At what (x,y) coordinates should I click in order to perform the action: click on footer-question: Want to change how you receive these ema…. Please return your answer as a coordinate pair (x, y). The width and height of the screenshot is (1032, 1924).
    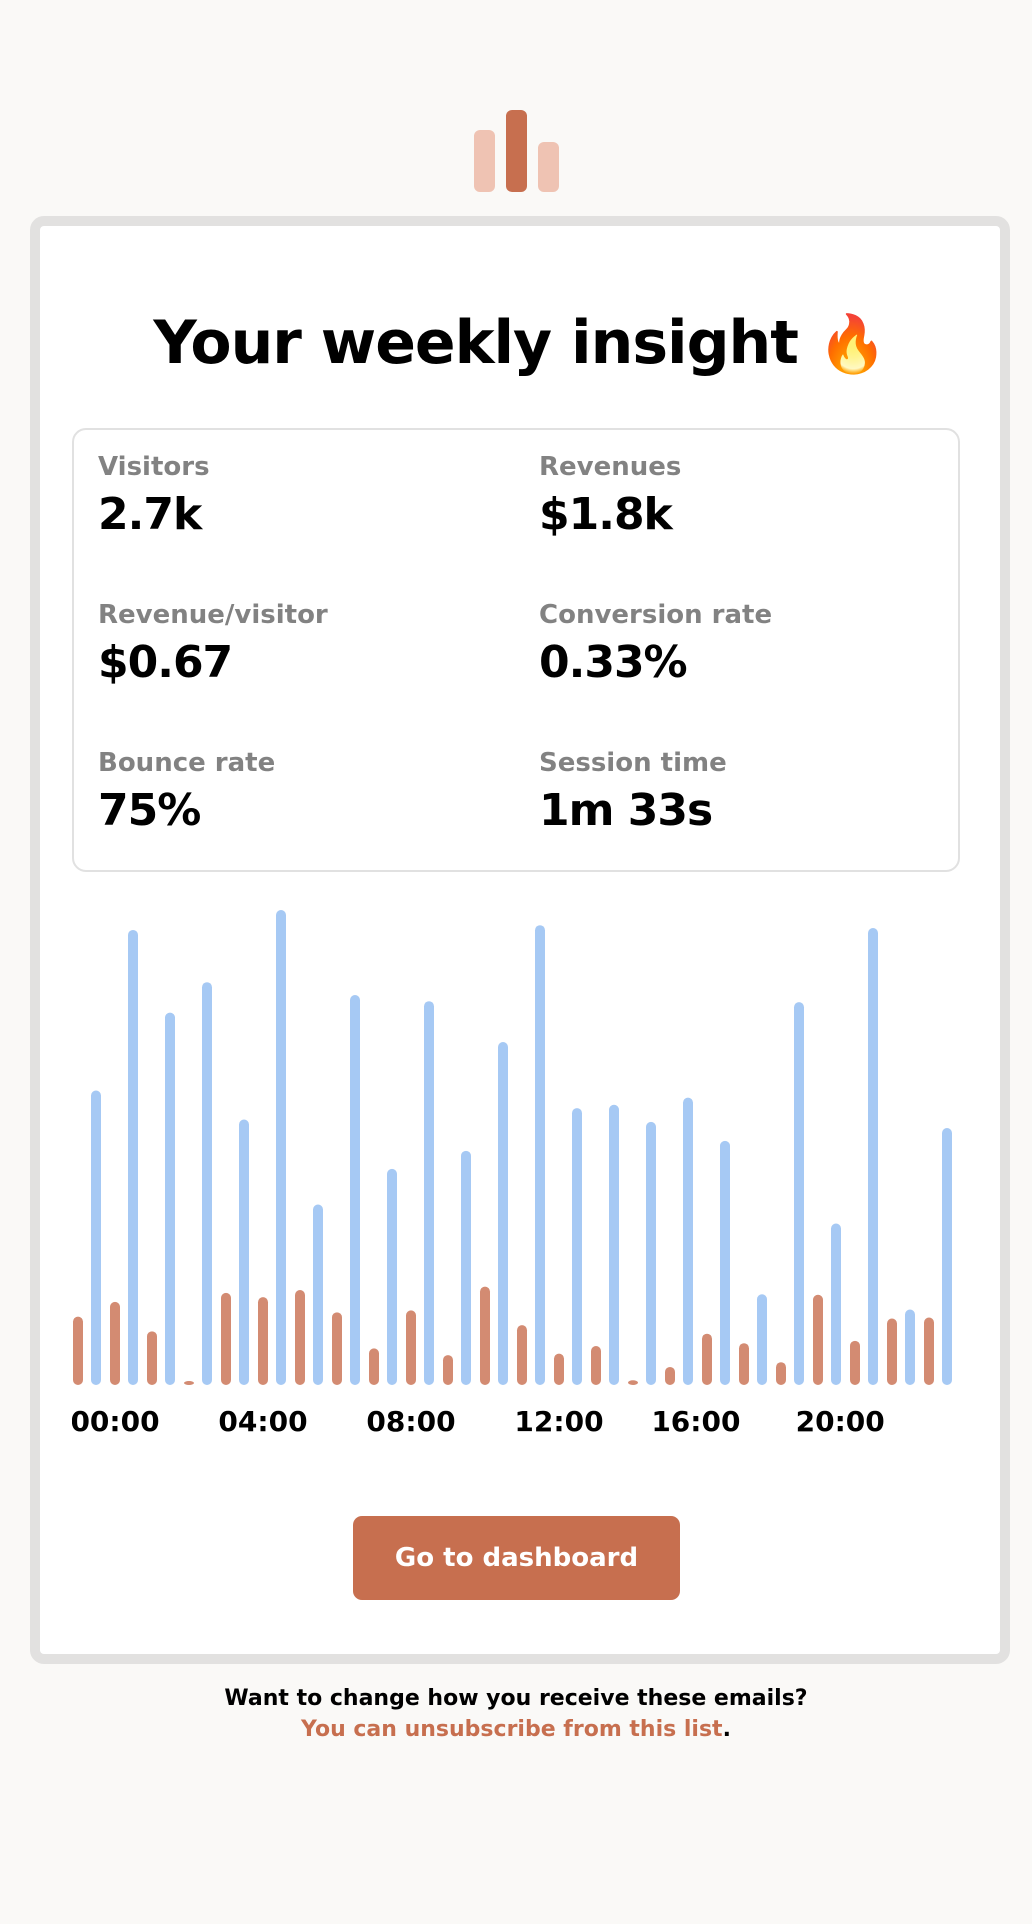
    Looking at the image, I should click on (516, 1698).